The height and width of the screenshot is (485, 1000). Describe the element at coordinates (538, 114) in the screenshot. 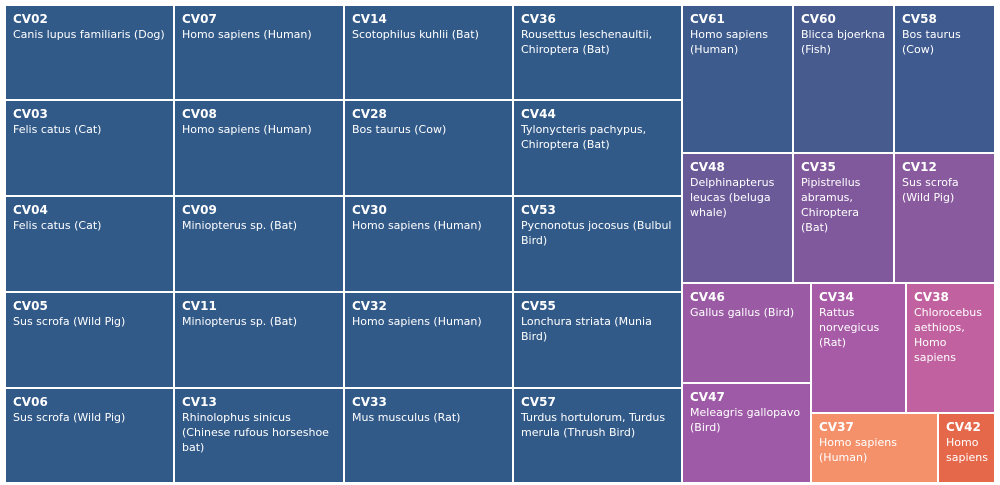

I see `cell-code-label: CV44` at that location.